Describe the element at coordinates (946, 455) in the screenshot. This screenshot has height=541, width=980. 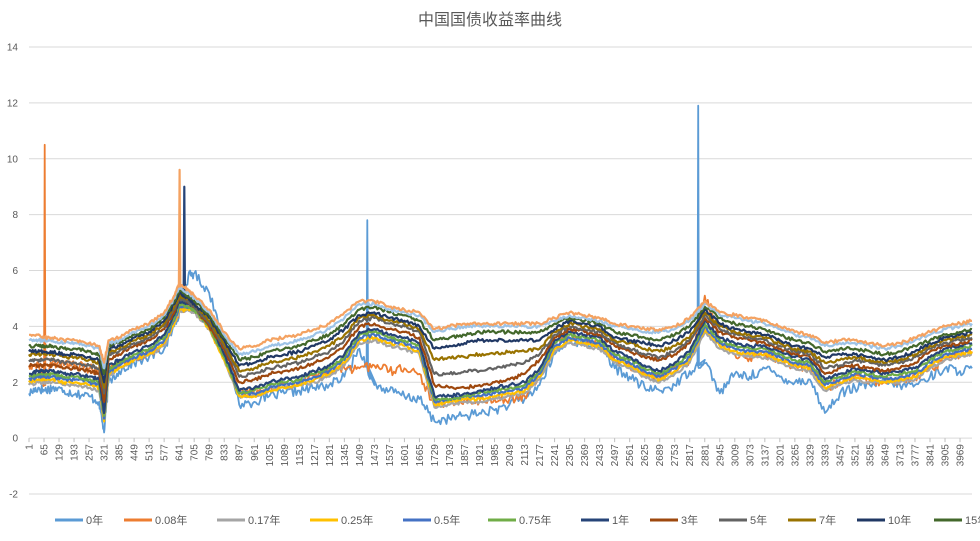
I see `x-tick-label: 3905` at that location.